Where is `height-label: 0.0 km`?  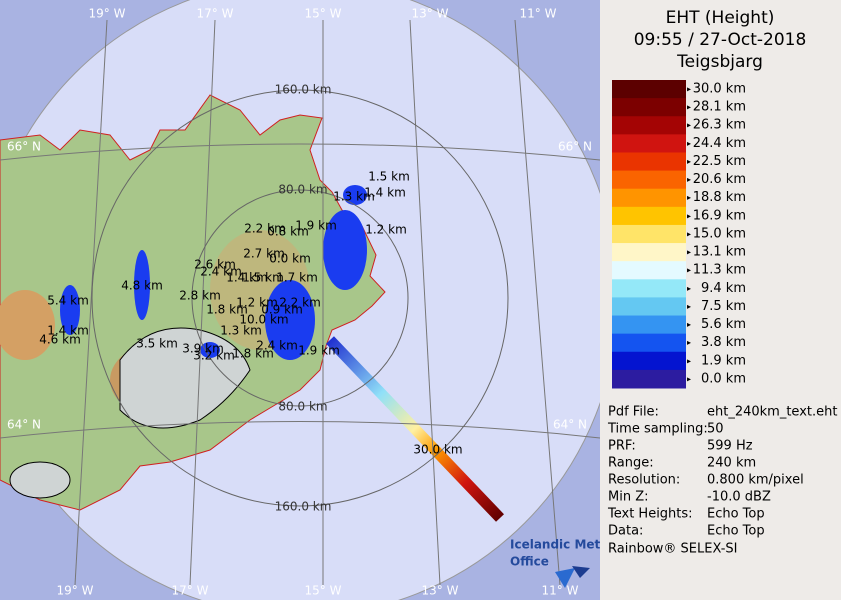 height-label: 0.0 km is located at coordinates (290, 259).